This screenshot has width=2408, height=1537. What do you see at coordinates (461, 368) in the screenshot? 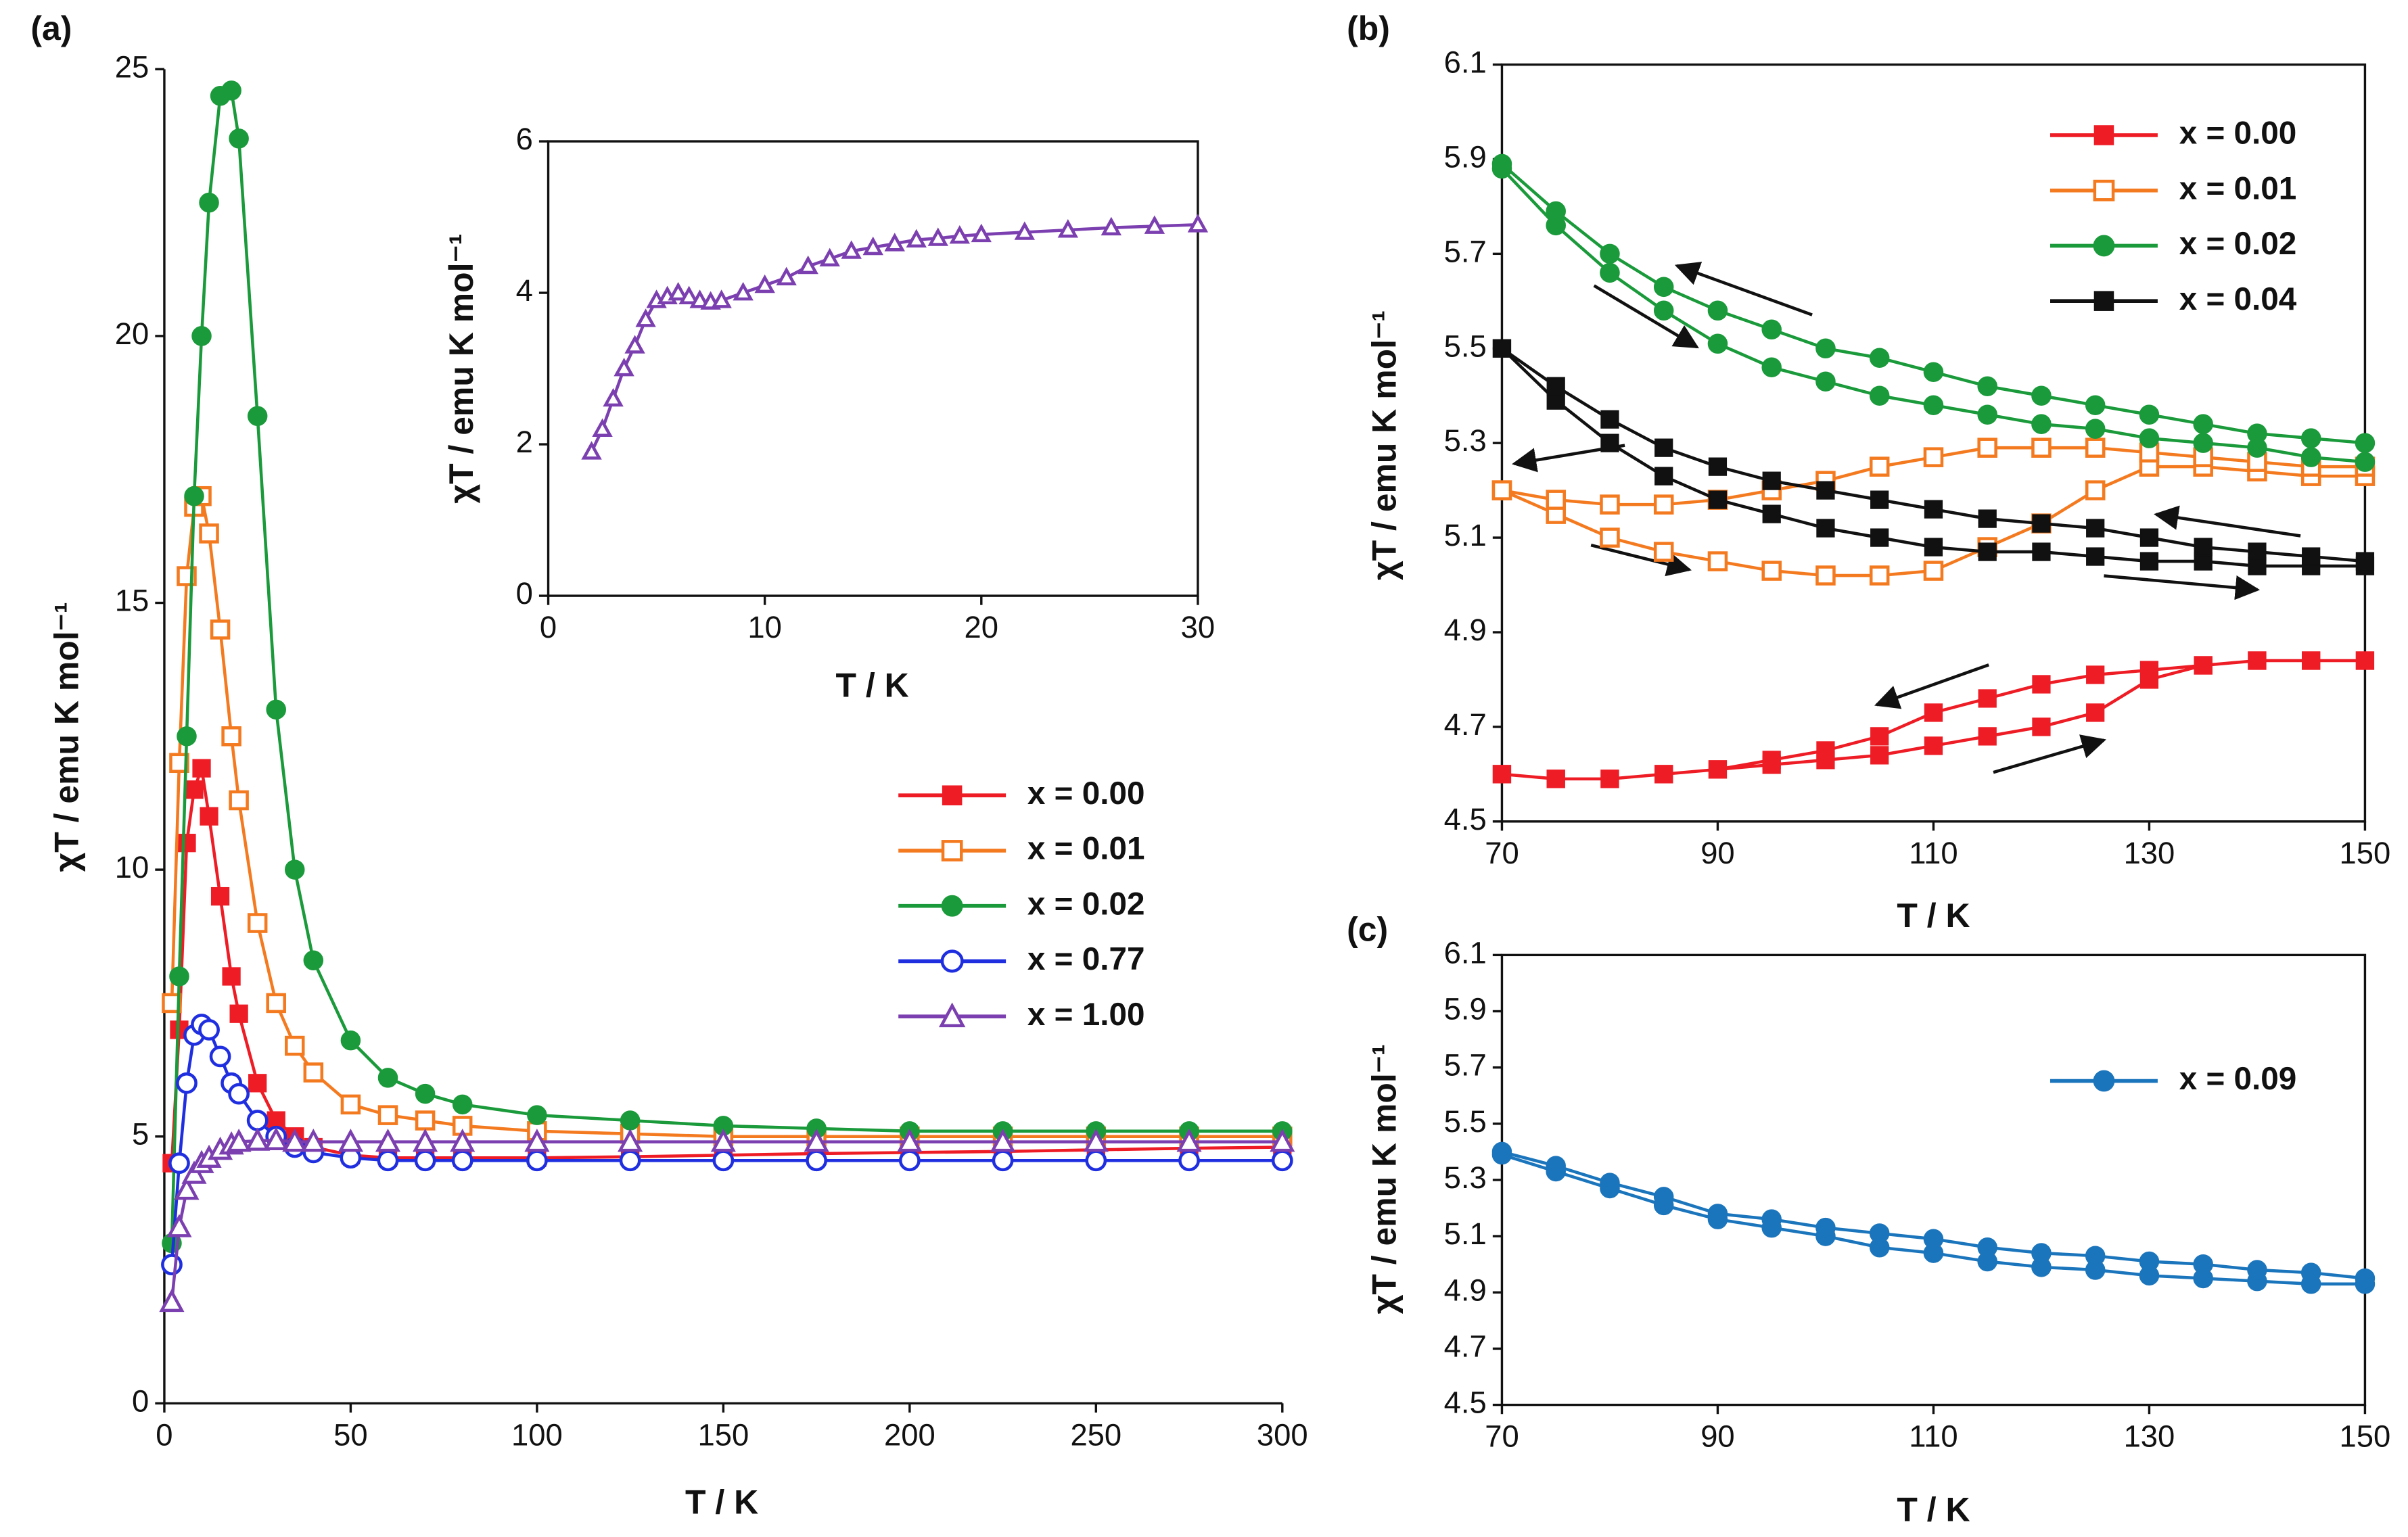
I see `y-axis-label: χT / emu K mol⁻¹` at bounding box center [461, 368].